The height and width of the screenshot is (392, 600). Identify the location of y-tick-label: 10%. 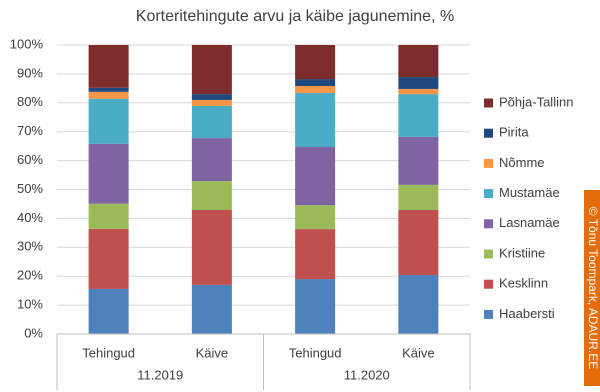
(30, 304).